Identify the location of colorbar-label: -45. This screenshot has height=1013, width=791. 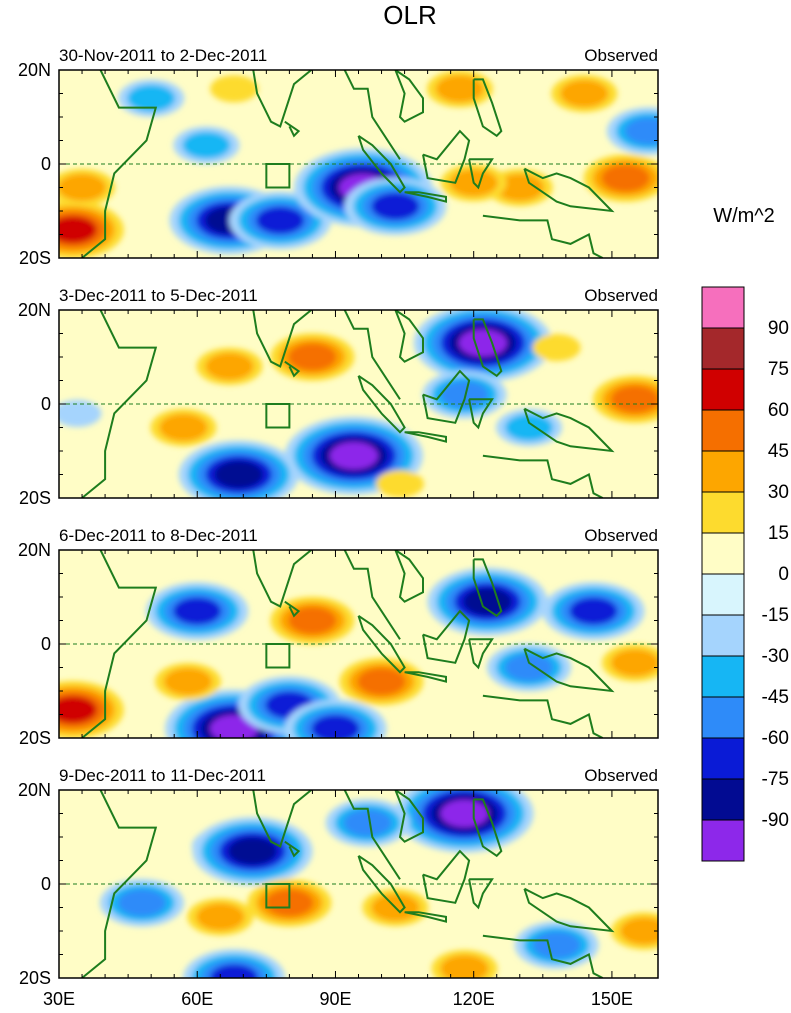
(775, 697).